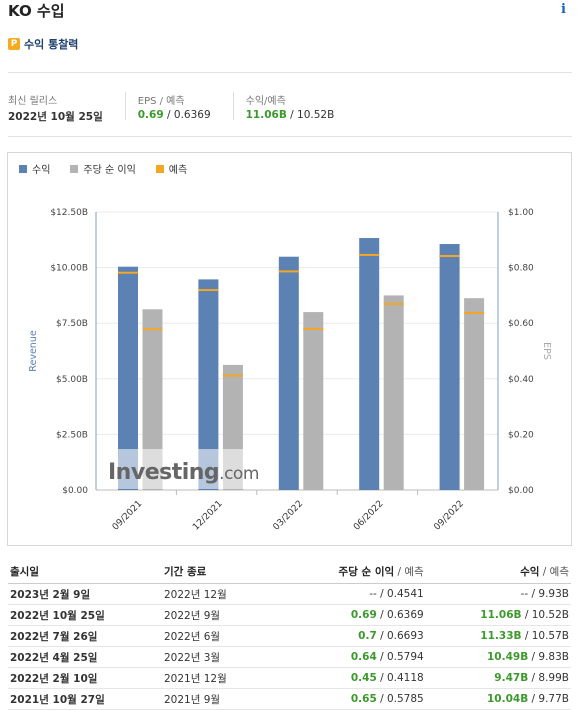  Describe the element at coordinates (369, 516) in the screenshot. I see `x-tick-label: 06/2022` at that location.